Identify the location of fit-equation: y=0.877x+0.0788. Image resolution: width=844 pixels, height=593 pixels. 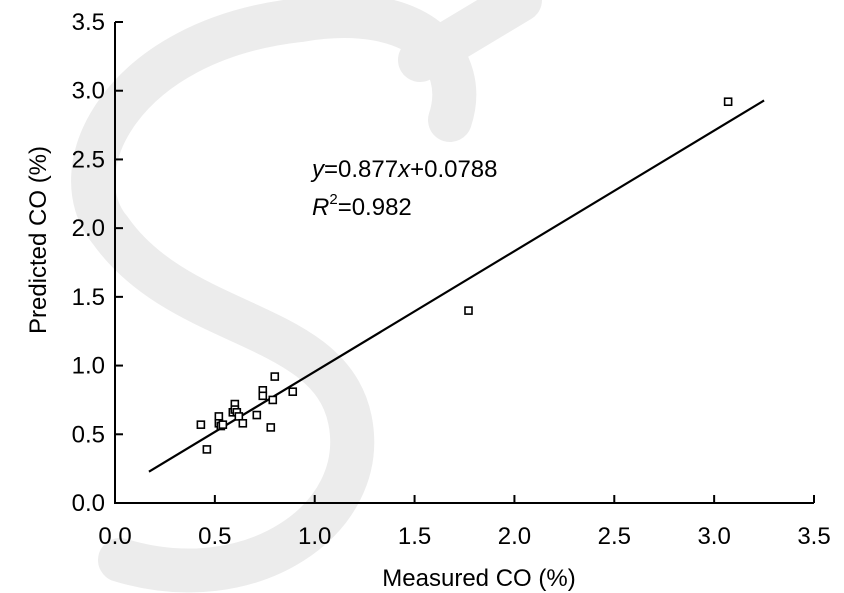
(404, 169).